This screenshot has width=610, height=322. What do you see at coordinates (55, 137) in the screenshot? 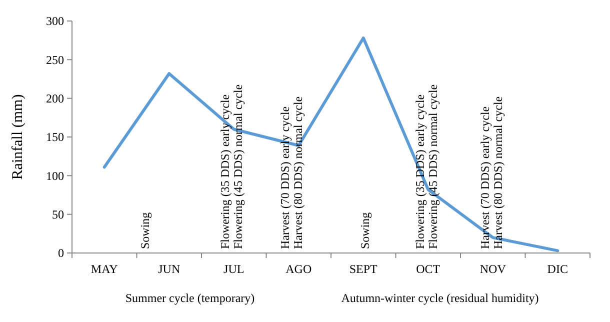
I see `y-tick-label: 150` at bounding box center [55, 137].